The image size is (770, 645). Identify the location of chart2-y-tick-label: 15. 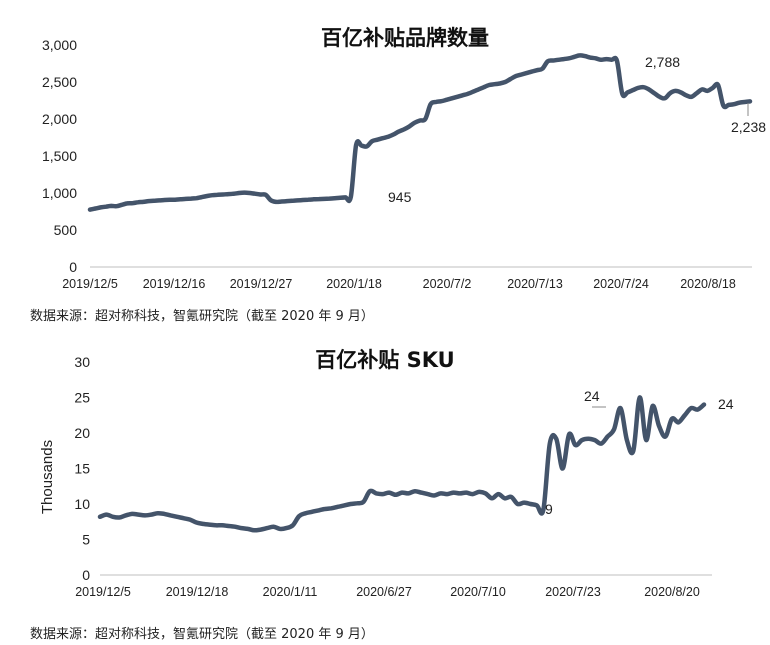
(82, 469).